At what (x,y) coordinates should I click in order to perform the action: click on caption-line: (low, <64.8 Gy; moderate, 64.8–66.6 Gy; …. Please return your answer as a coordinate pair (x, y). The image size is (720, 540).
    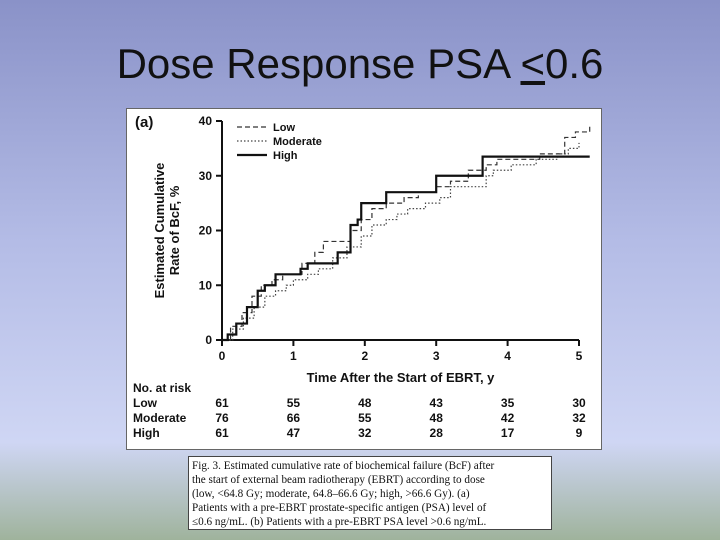
    Looking at the image, I should click on (331, 494).